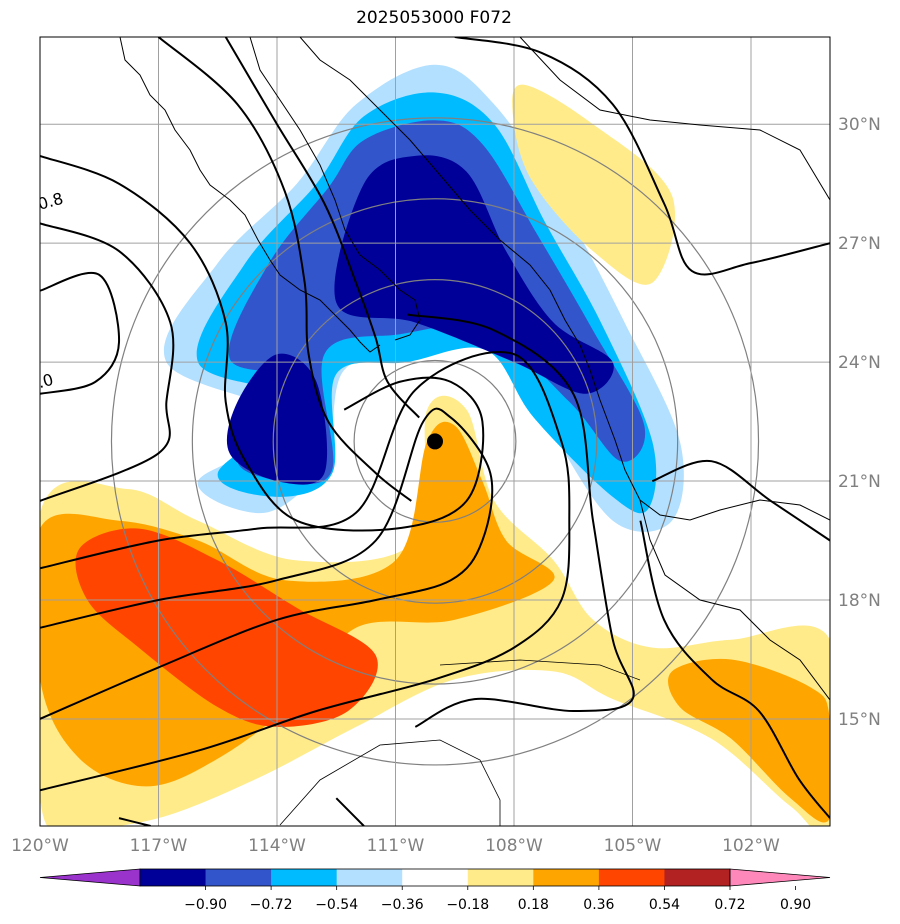 This screenshot has height=924, width=900. What do you see at coordinates (859, 125) in the screenshot?
I see `lat-tick-label-0: 30°N` at bounding box center [859, 125].